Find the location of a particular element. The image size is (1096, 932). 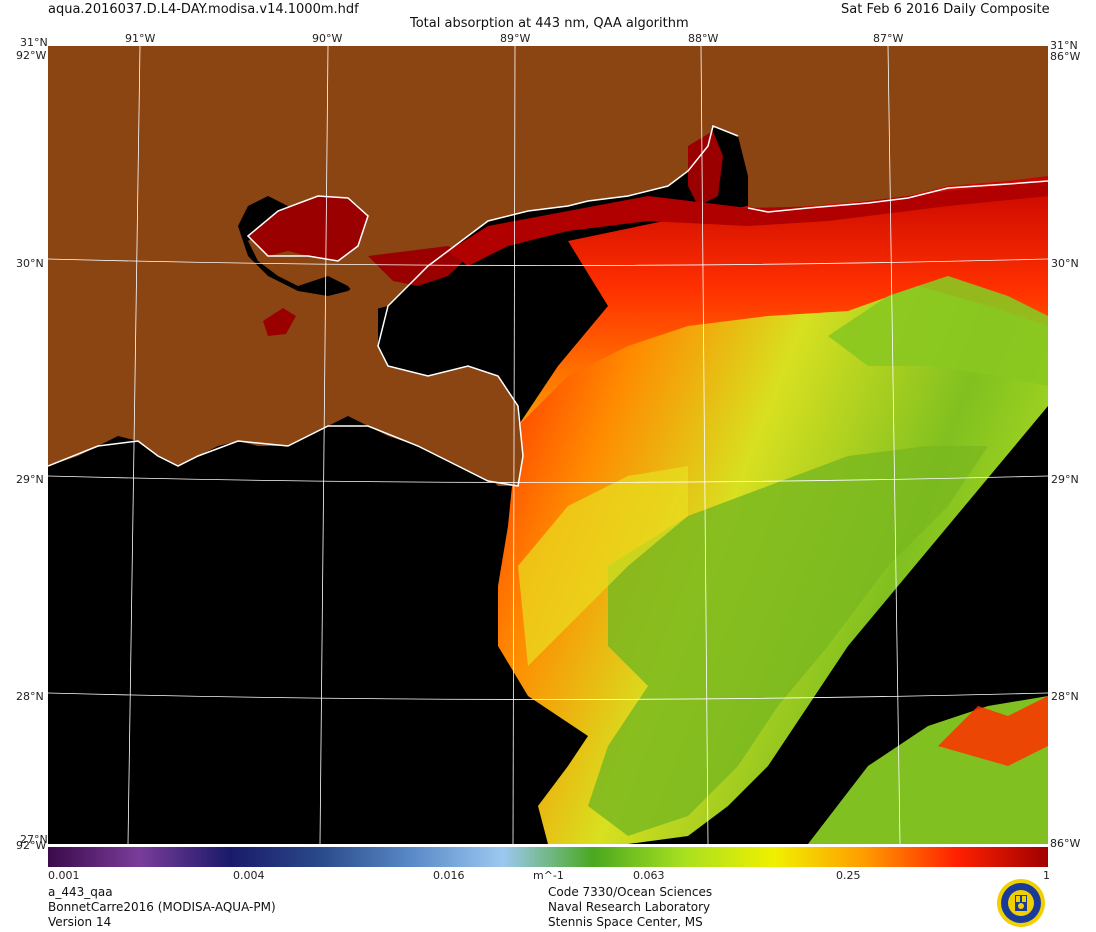

colorbar-tick-label: 0.001 is located at coordinates (64, 875).